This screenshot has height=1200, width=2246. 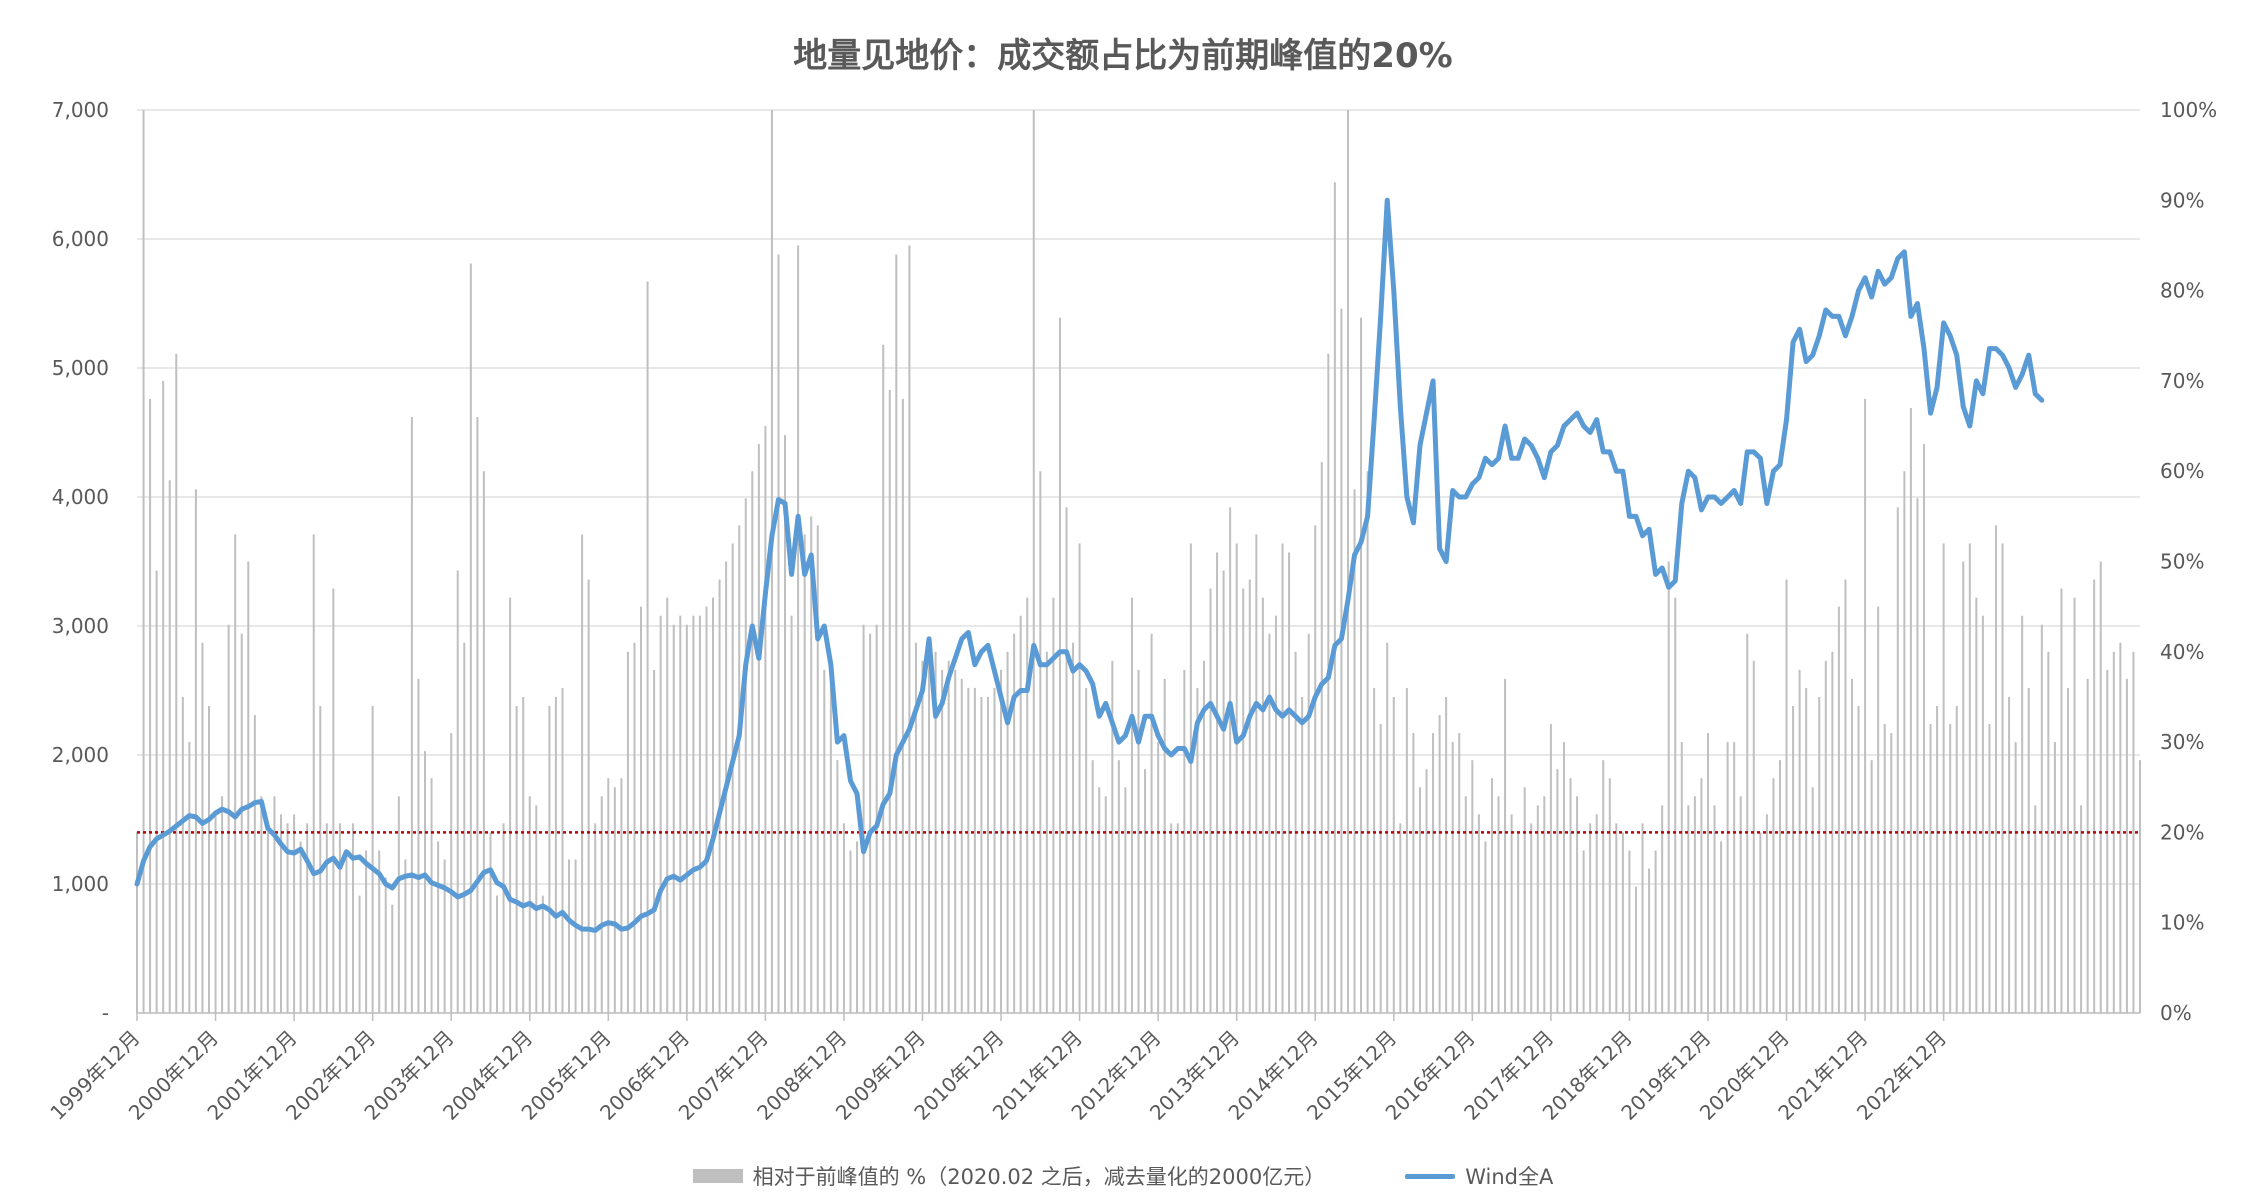 I want to click on left-tick-label: 6,000, so click(x=80, y=239).